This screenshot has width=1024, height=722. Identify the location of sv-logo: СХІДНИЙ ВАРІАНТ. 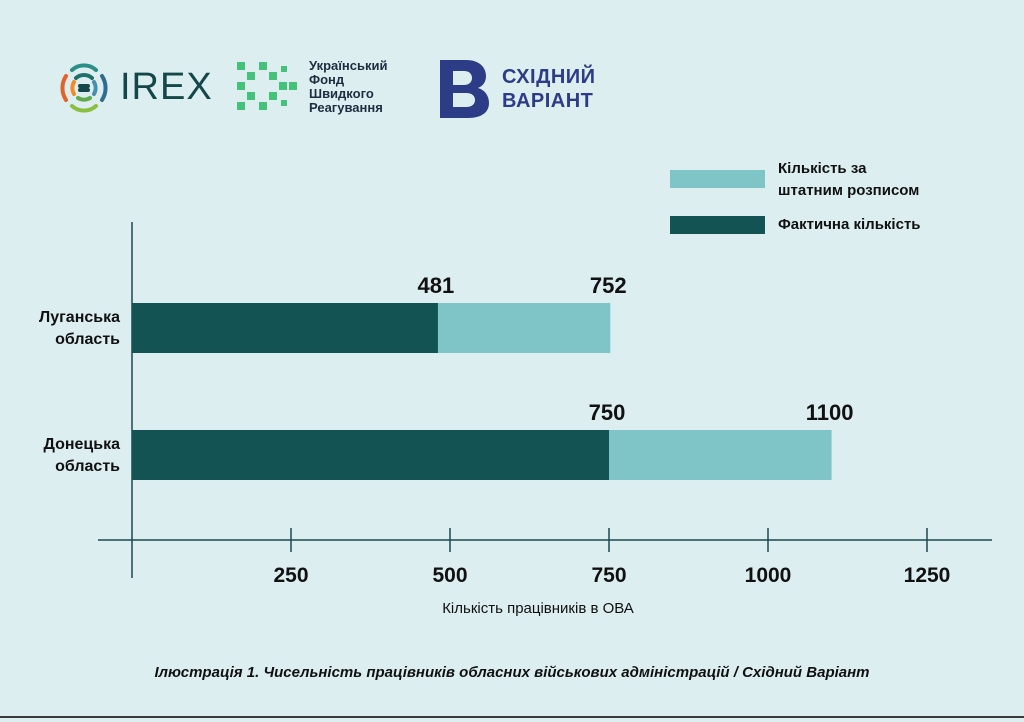
(526, 89).